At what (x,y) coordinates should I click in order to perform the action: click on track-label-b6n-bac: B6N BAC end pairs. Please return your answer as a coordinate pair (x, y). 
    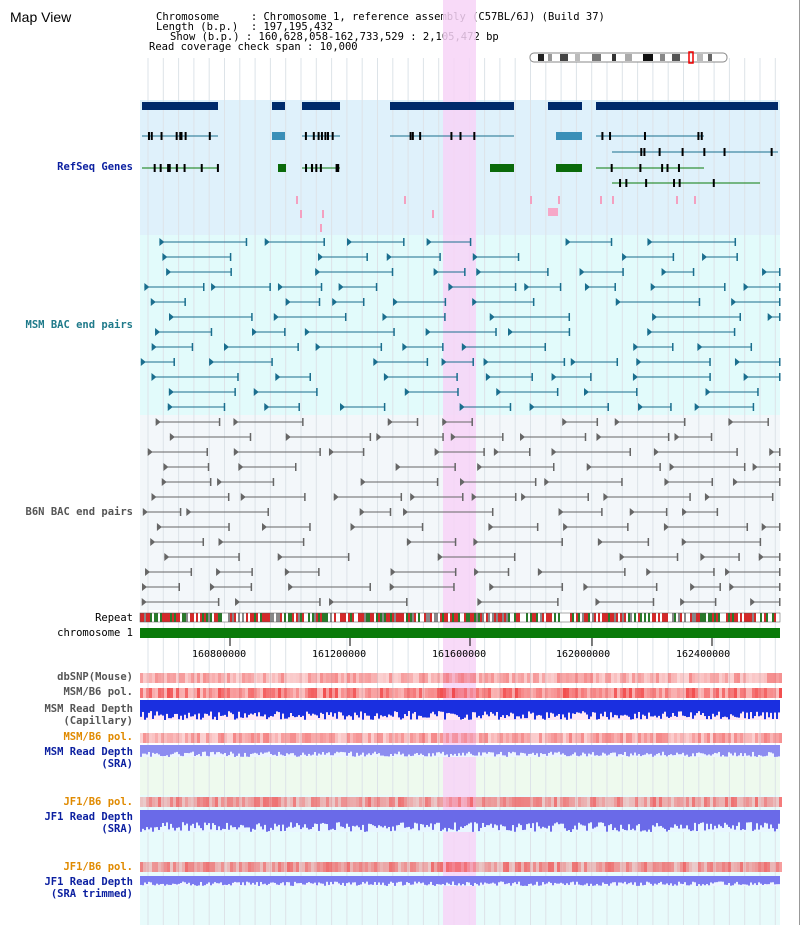
    Looking at the image, I should click on (79, 512).